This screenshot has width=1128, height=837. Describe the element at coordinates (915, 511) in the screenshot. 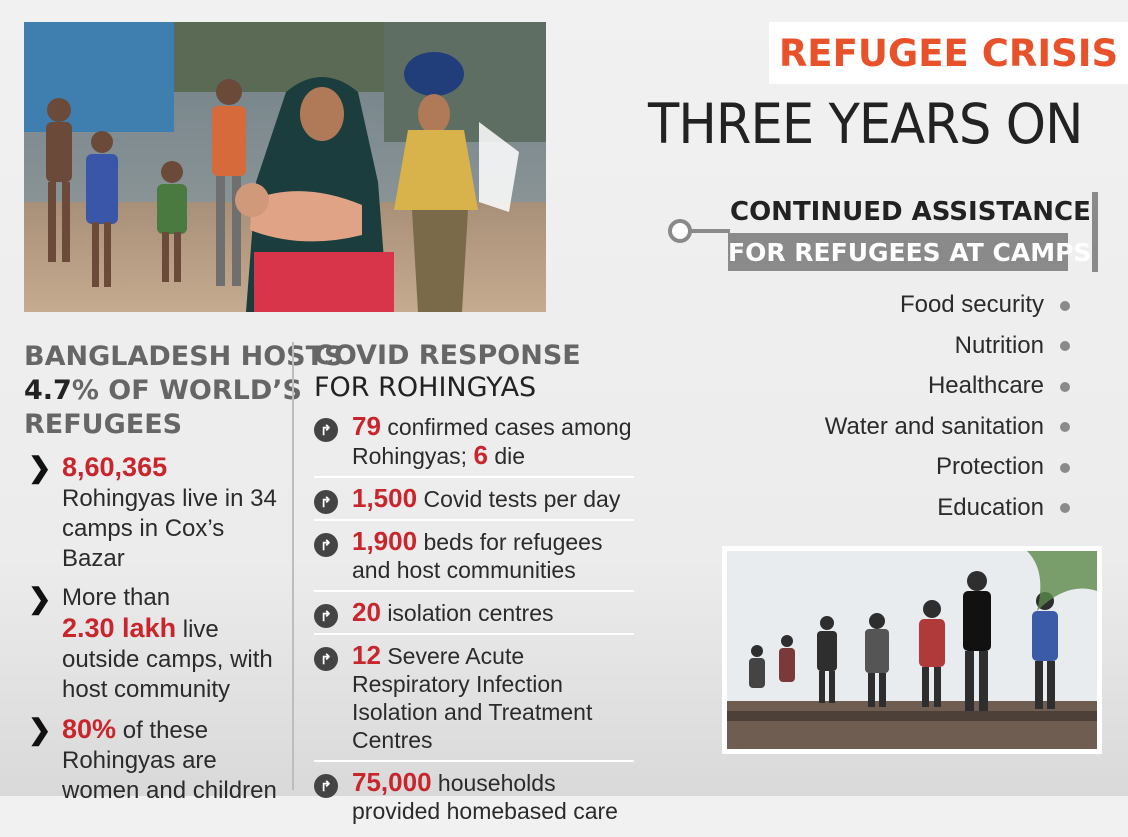

I see `list-item: Education` at that location.